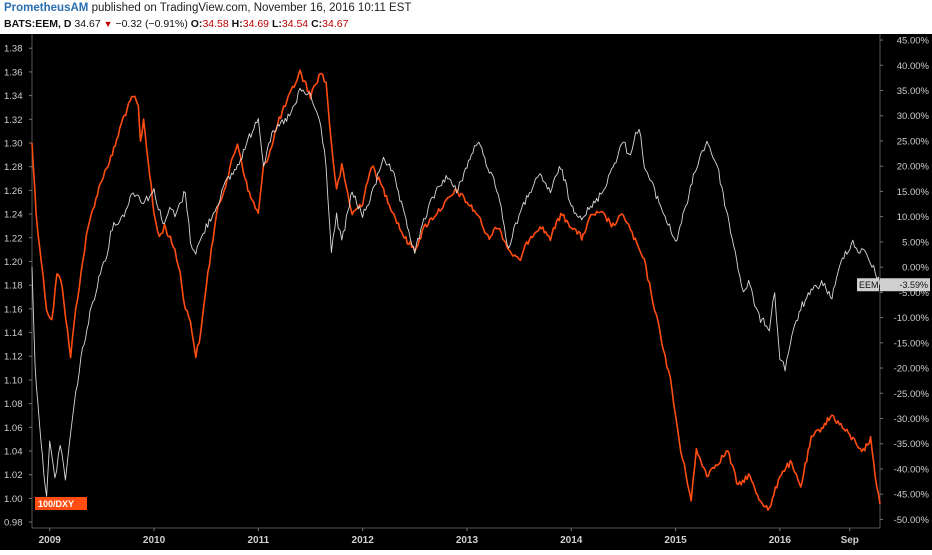  What do you see at coordinates (13, 167) in the screenshot?
I see `left-tick-label: 1.28` at bounding box center [13, 167].